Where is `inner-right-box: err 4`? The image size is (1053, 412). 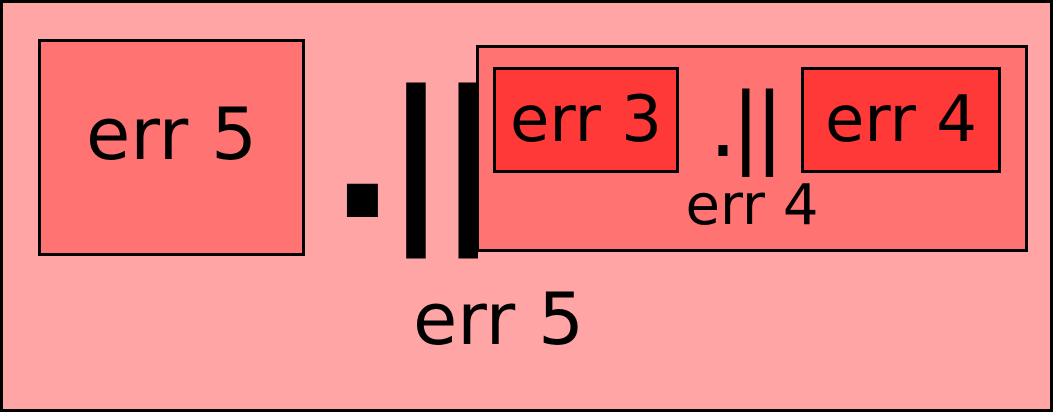
inner-right-box: err 4 is located at coordinates (901, 120).